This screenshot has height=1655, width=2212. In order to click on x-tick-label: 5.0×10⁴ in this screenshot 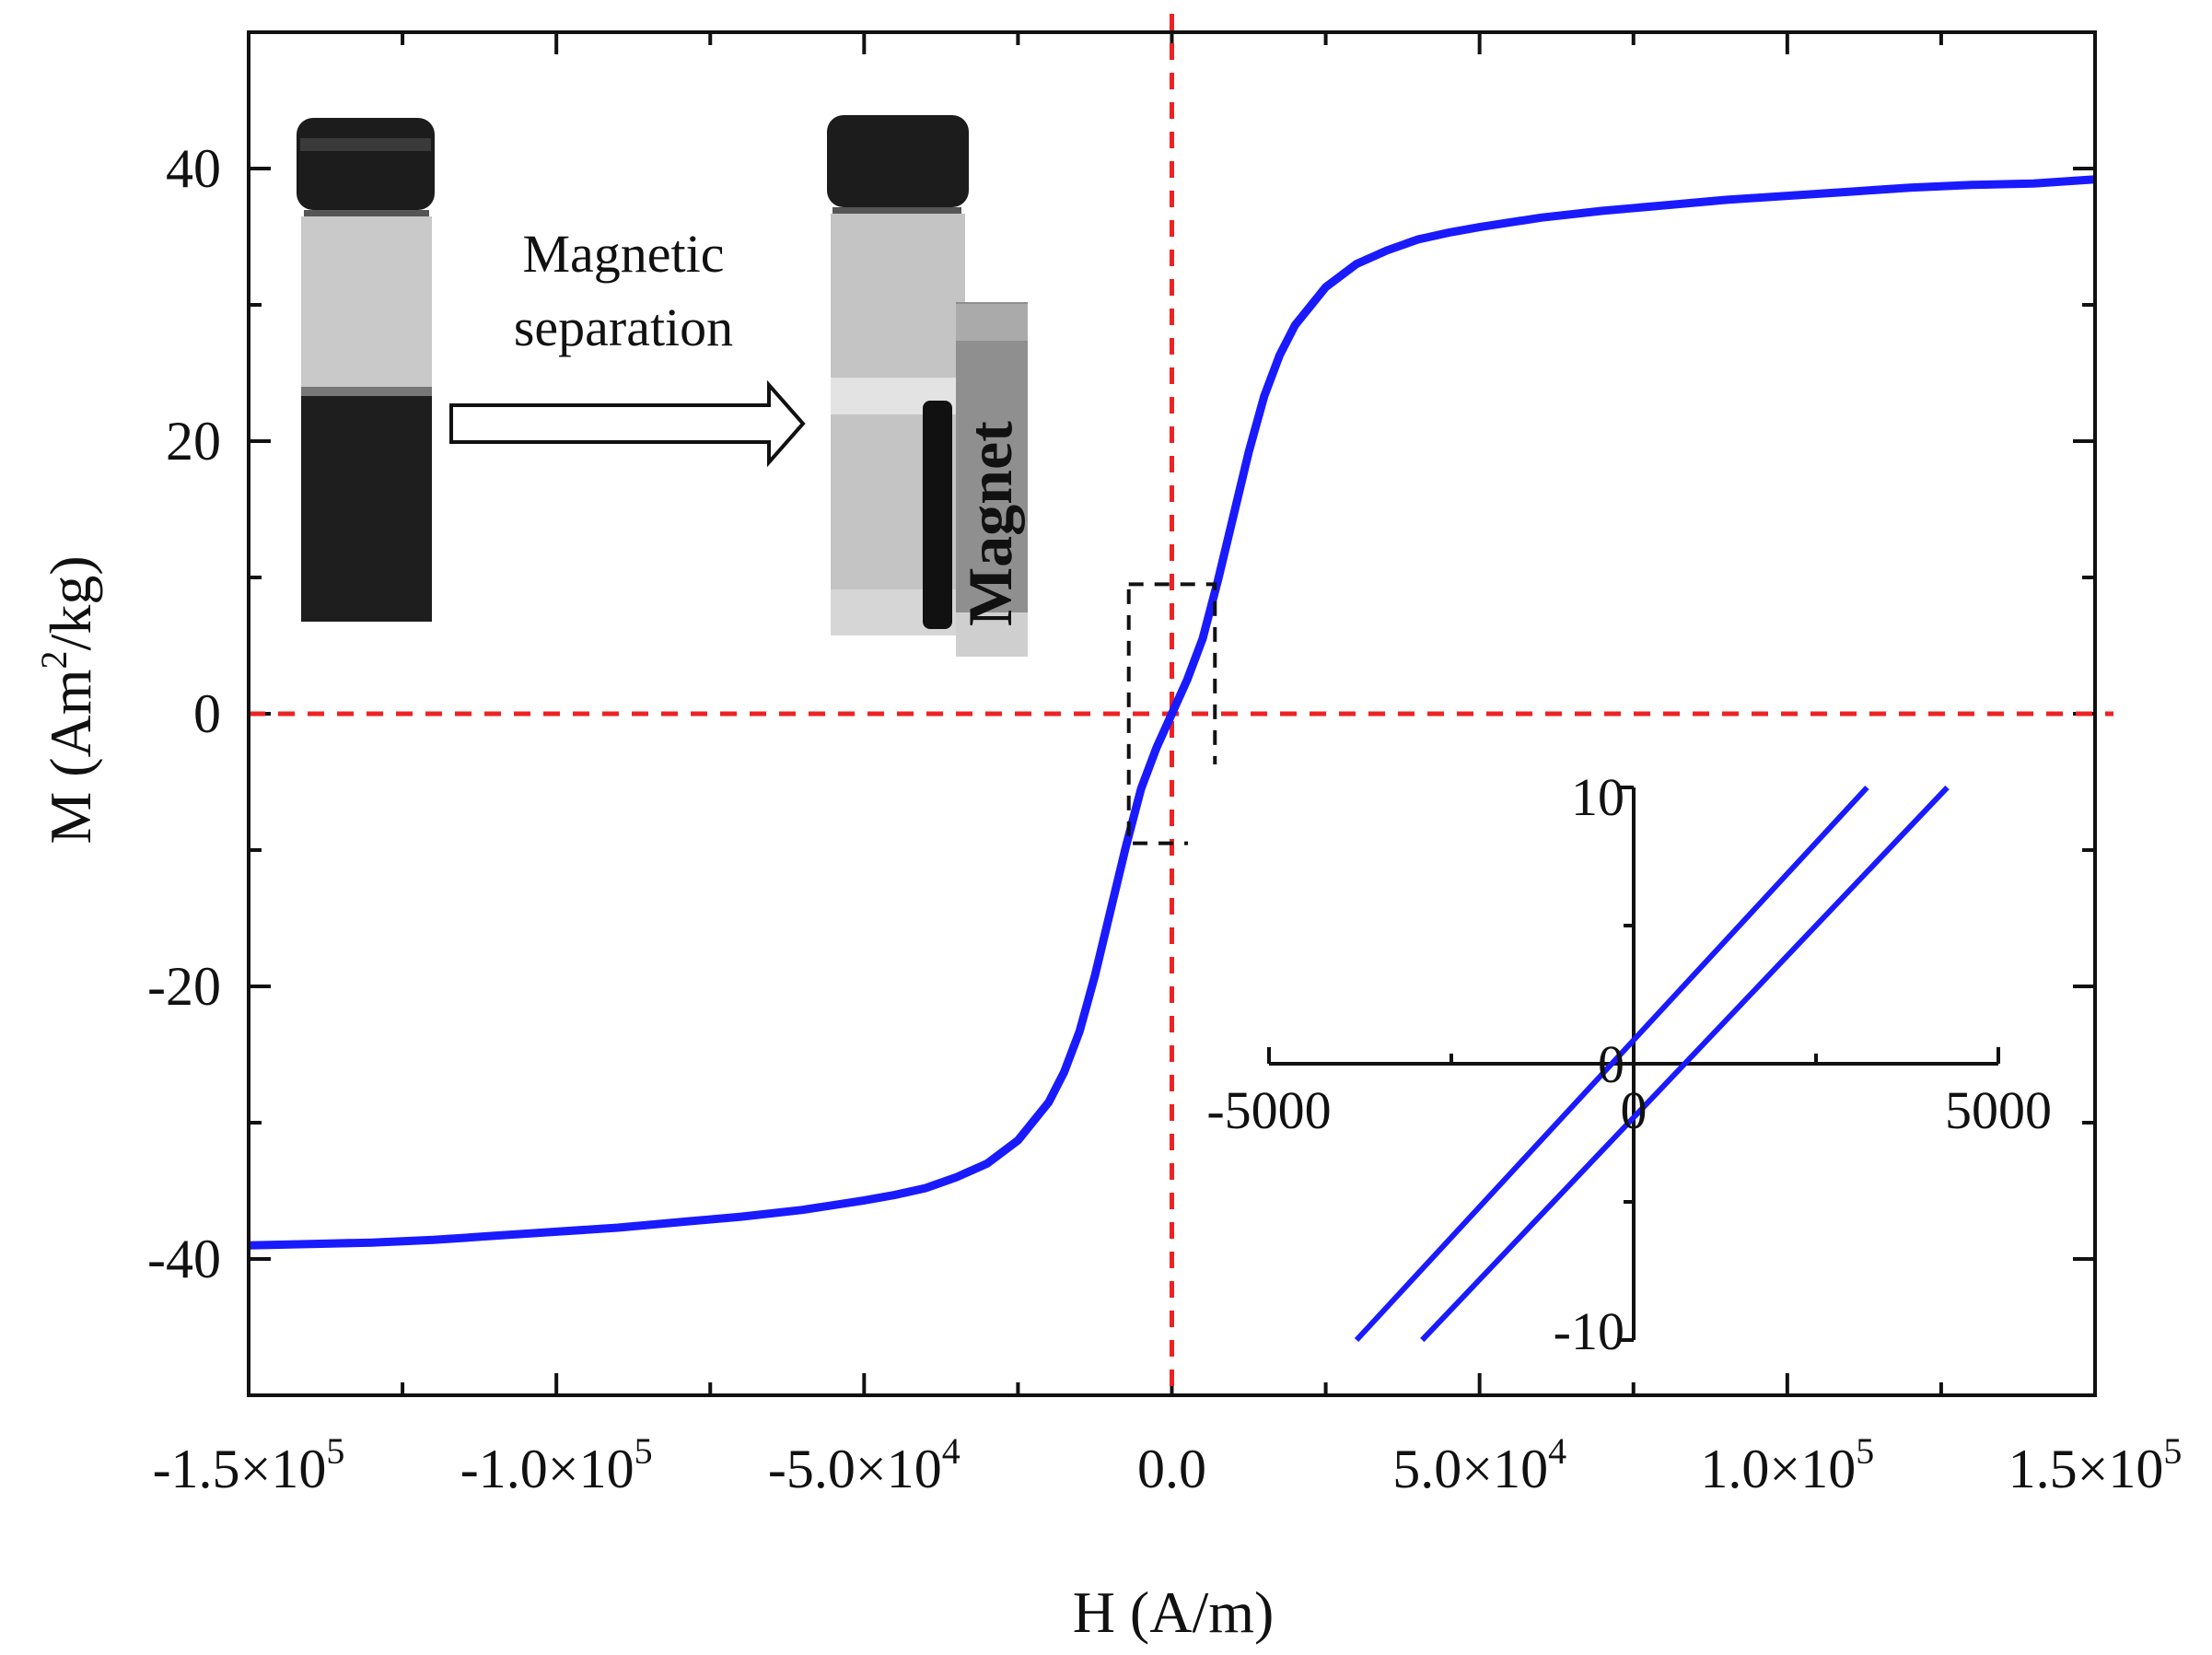, I will do `click(1479, 1465)`.